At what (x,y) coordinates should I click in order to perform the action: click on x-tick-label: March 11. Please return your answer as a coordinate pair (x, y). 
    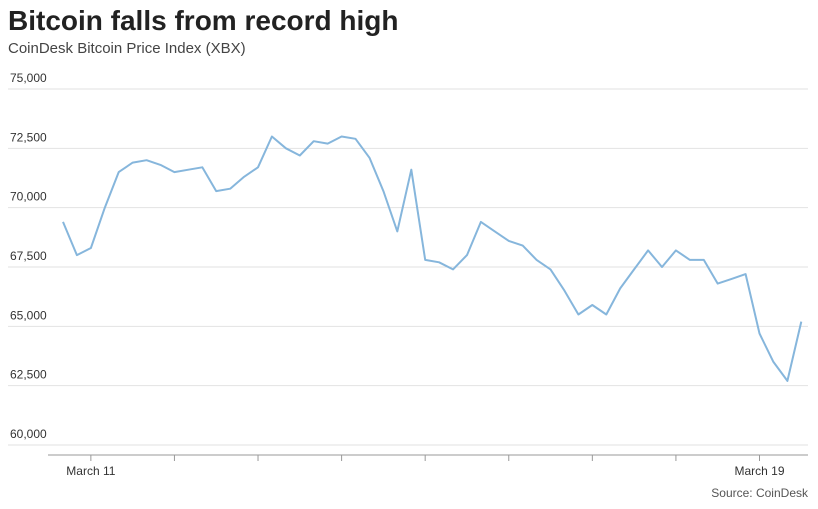
    Looking at the image, I should click on (90, 471).